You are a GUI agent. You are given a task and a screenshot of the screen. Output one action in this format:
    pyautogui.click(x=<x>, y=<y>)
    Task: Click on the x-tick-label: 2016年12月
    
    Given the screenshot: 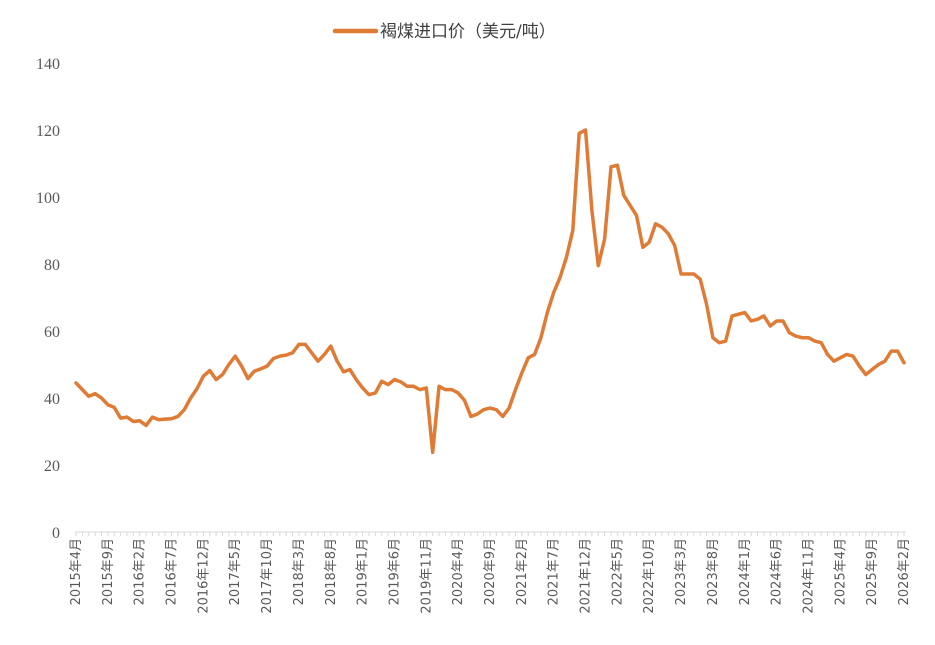 What is the action you would take?
    pyautogui.click(x=203, y=576)
    